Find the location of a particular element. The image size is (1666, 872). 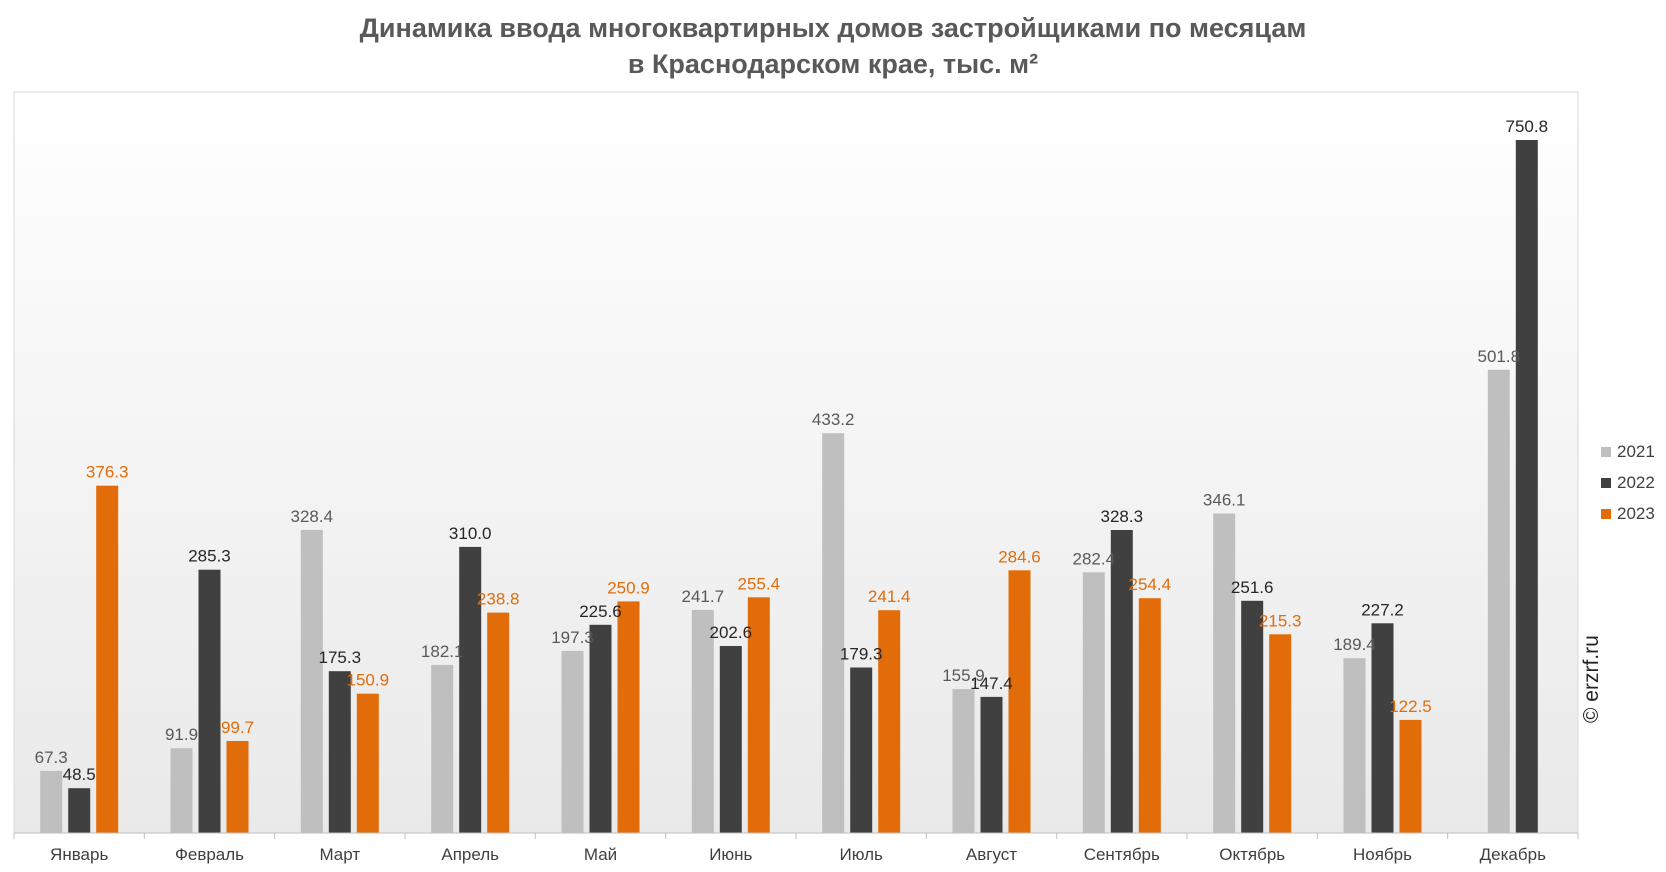

data-label-2022: 179.3 is located at coordinates (861, 654).